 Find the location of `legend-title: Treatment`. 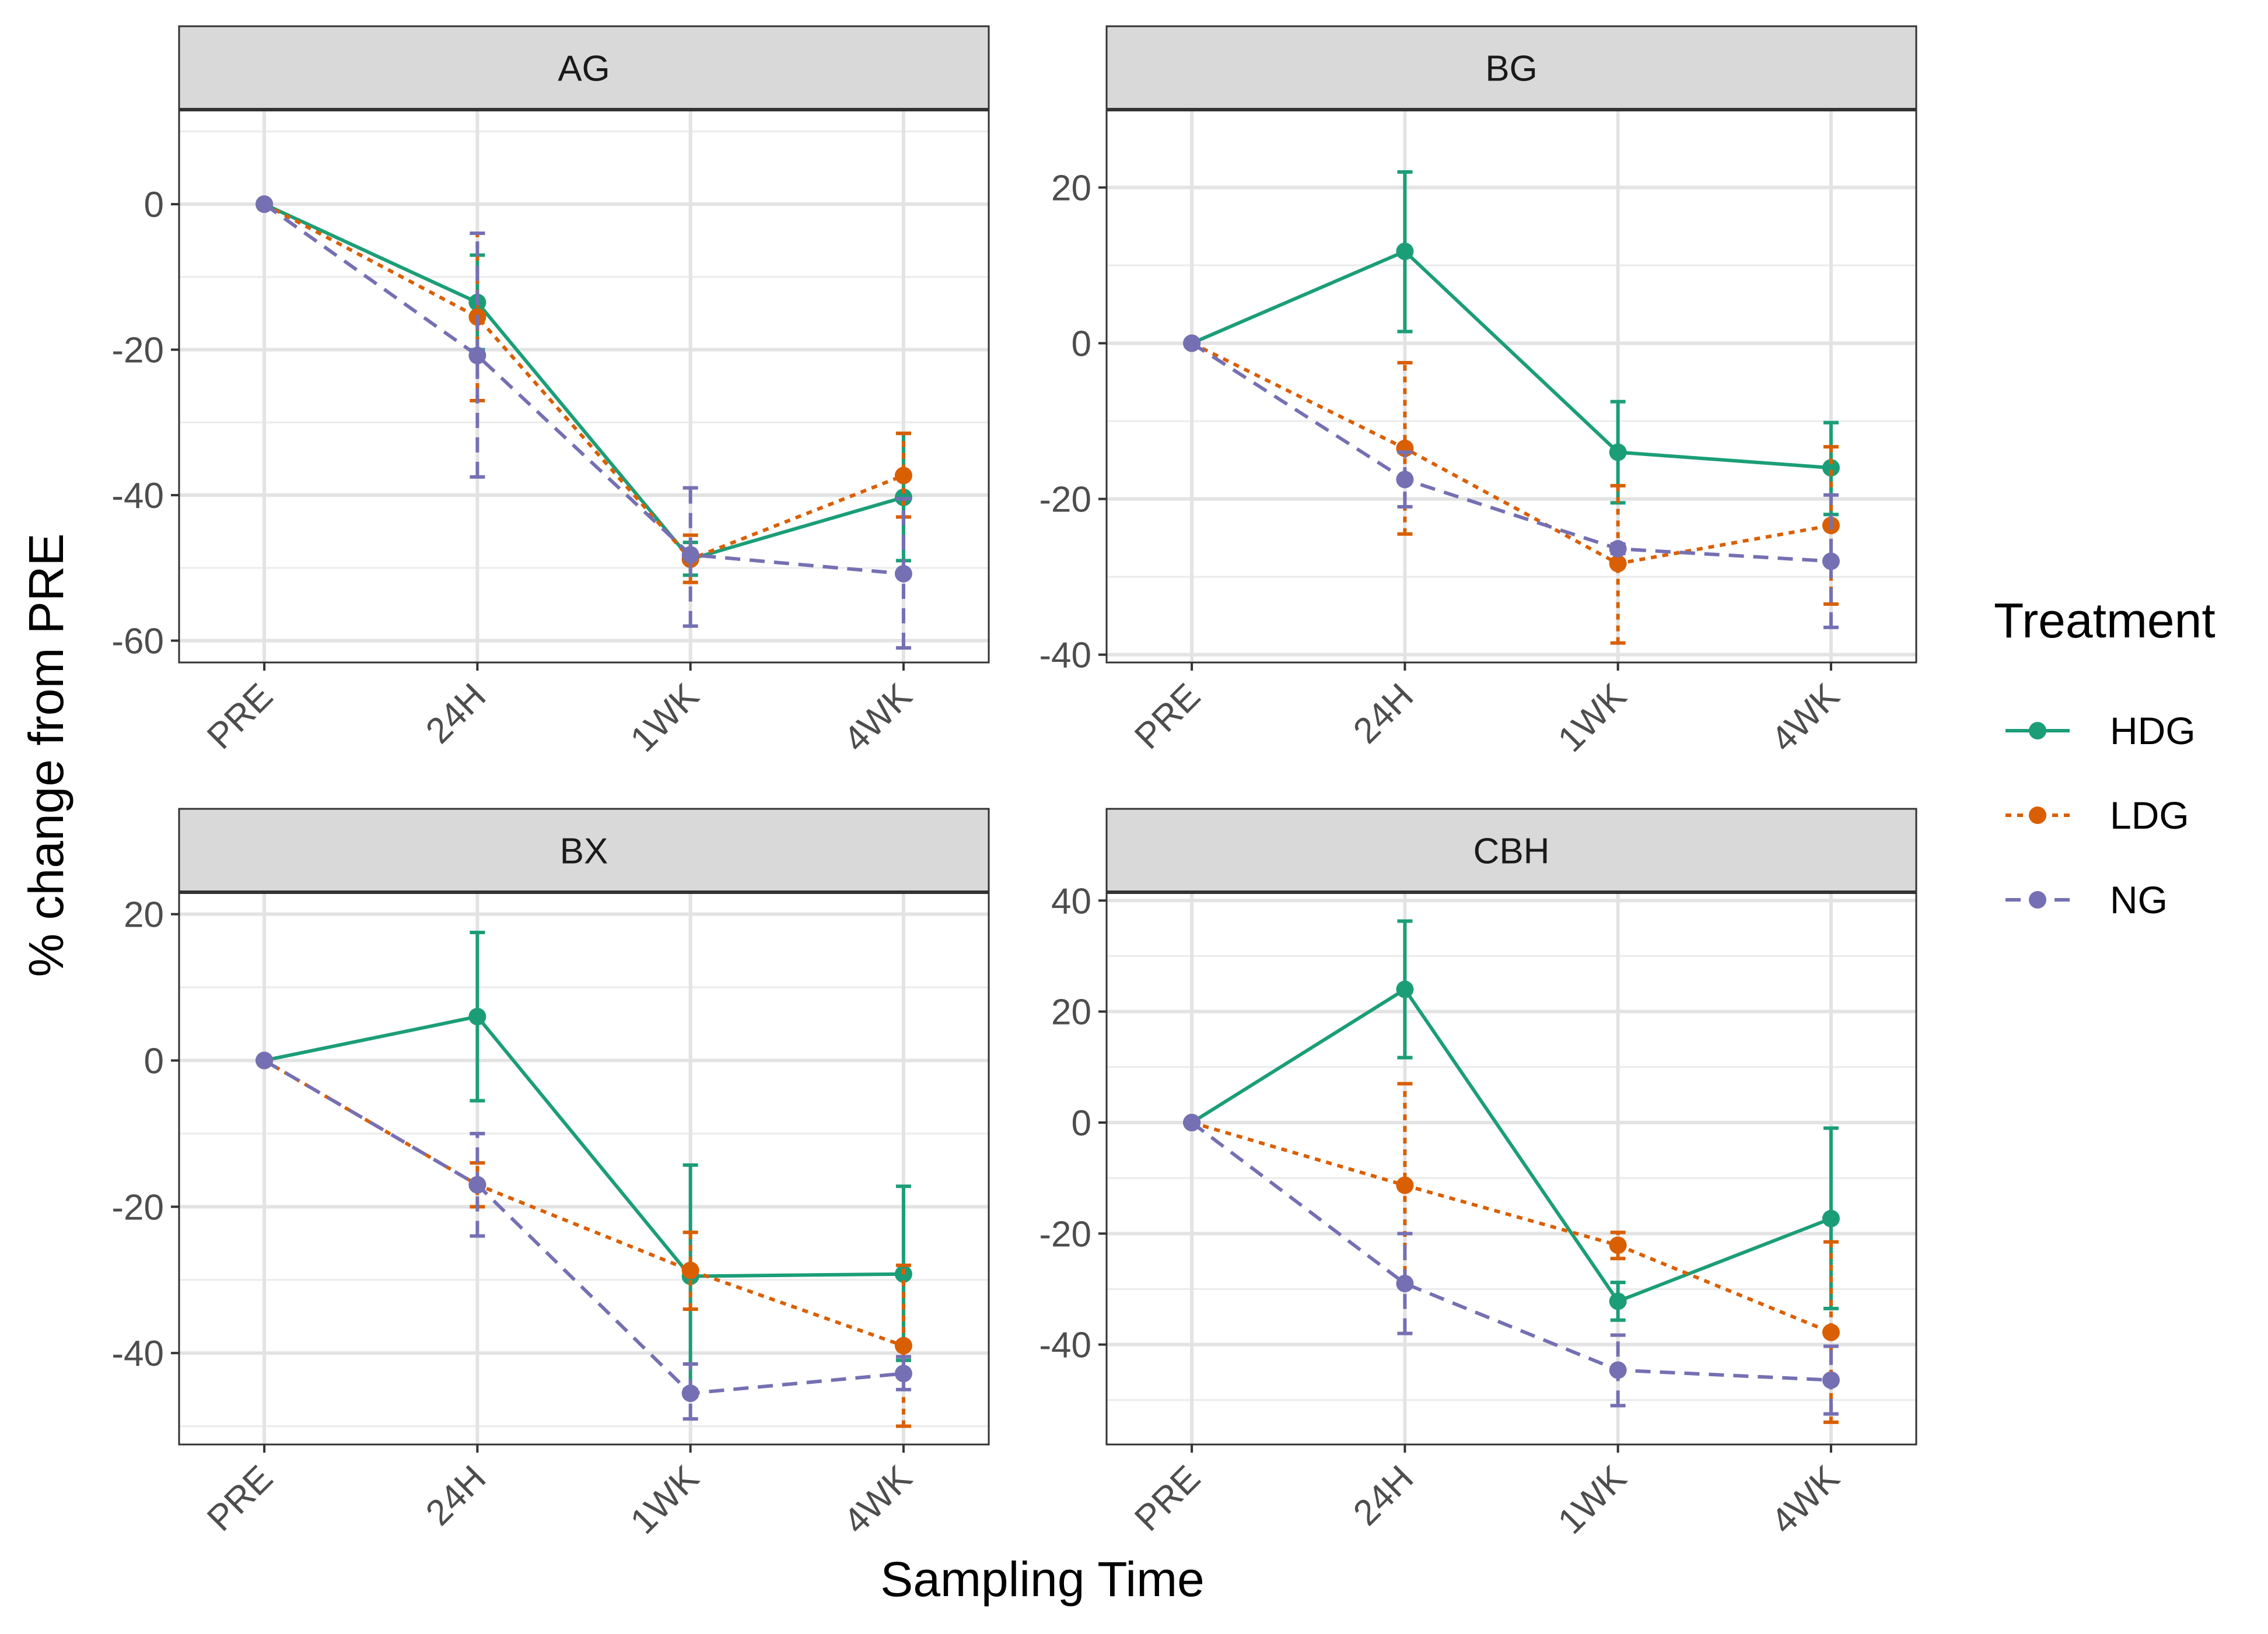

legend-title: Treatment is located at coordinates (2105, 620).